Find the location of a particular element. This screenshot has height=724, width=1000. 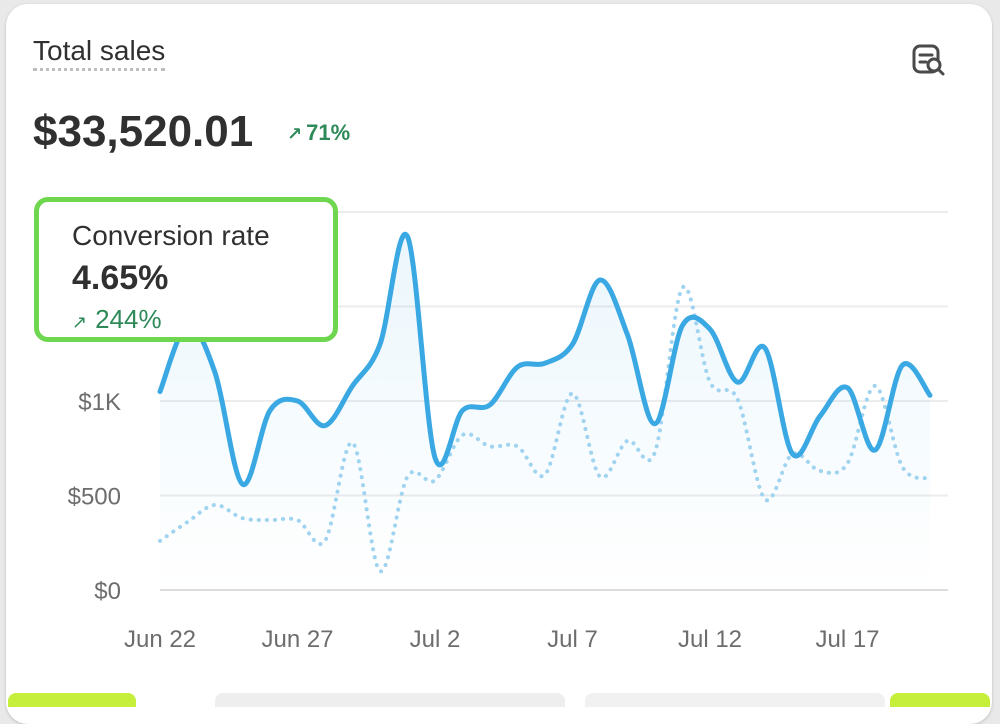

y-tick-label: $0 is located at coordinates (107, 591).